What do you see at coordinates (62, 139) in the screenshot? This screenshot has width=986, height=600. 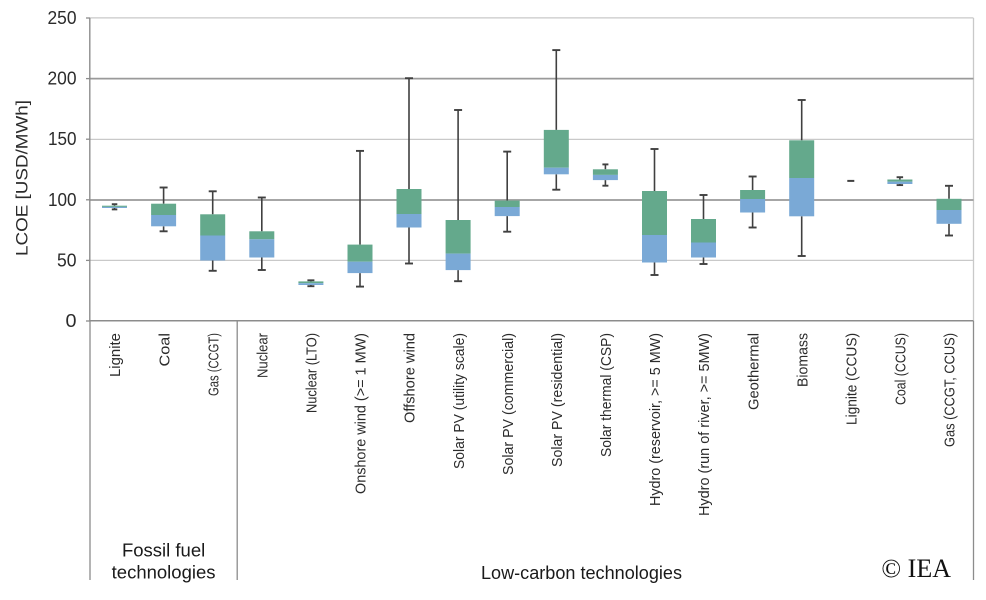 I see `svg-text: 150` at bounding box center [62, 139].